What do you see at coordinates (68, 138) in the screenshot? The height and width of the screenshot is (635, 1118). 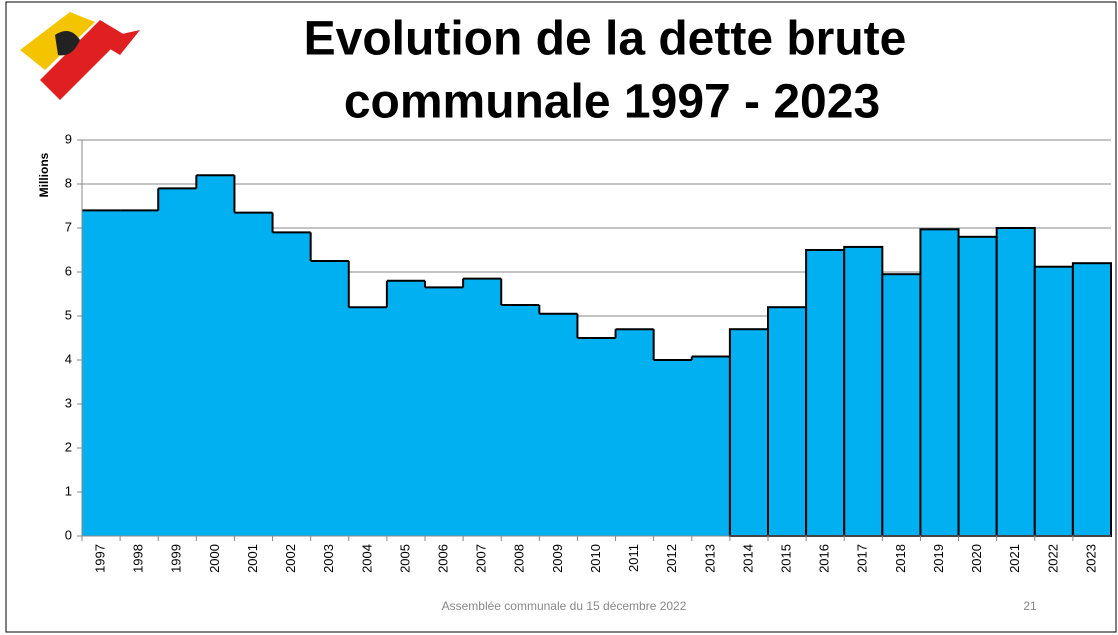 I see `y-tick-label: 9` at bounding box center [68, 138].